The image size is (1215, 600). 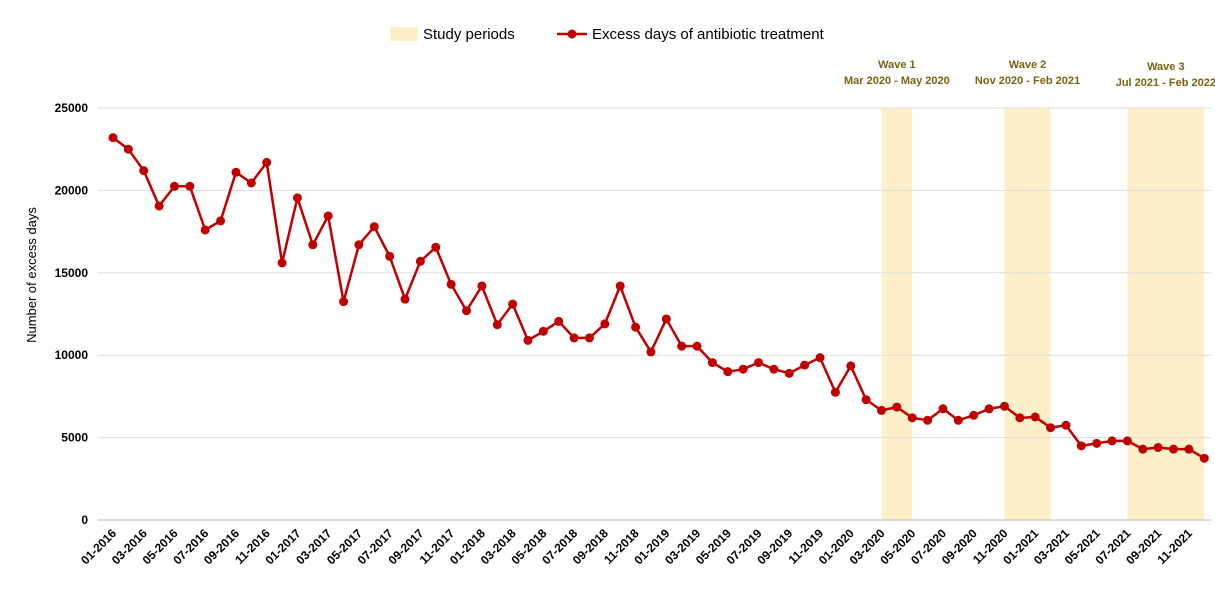 I want to click on legend-swatch, so click(x=404, y=34).